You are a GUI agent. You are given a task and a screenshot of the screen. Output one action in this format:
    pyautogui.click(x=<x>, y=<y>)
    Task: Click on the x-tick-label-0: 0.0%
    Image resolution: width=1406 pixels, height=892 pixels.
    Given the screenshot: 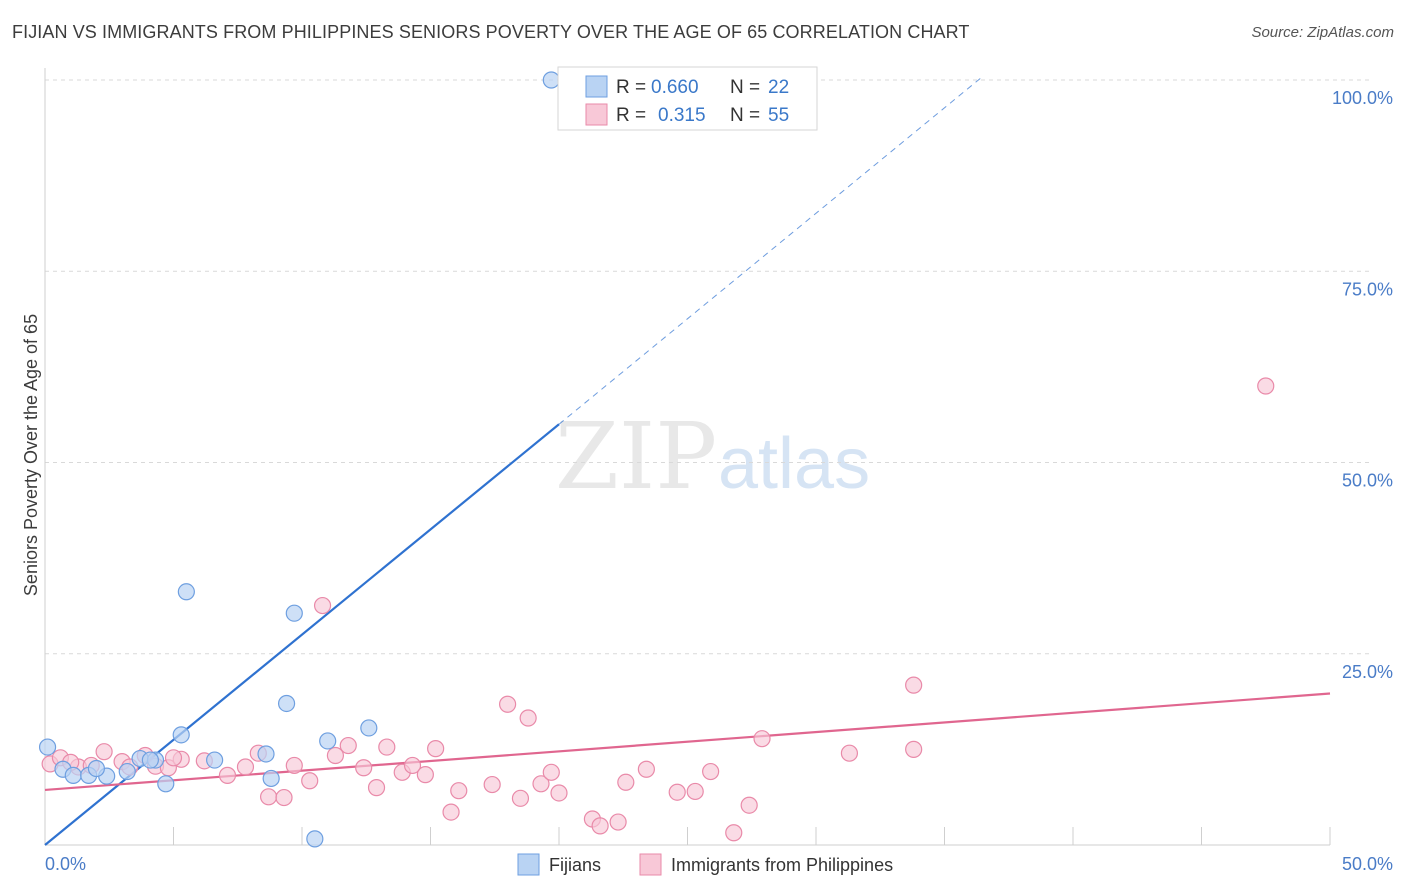 What is the action you would take?
    pyautogui.click(x=65, y=864)
    